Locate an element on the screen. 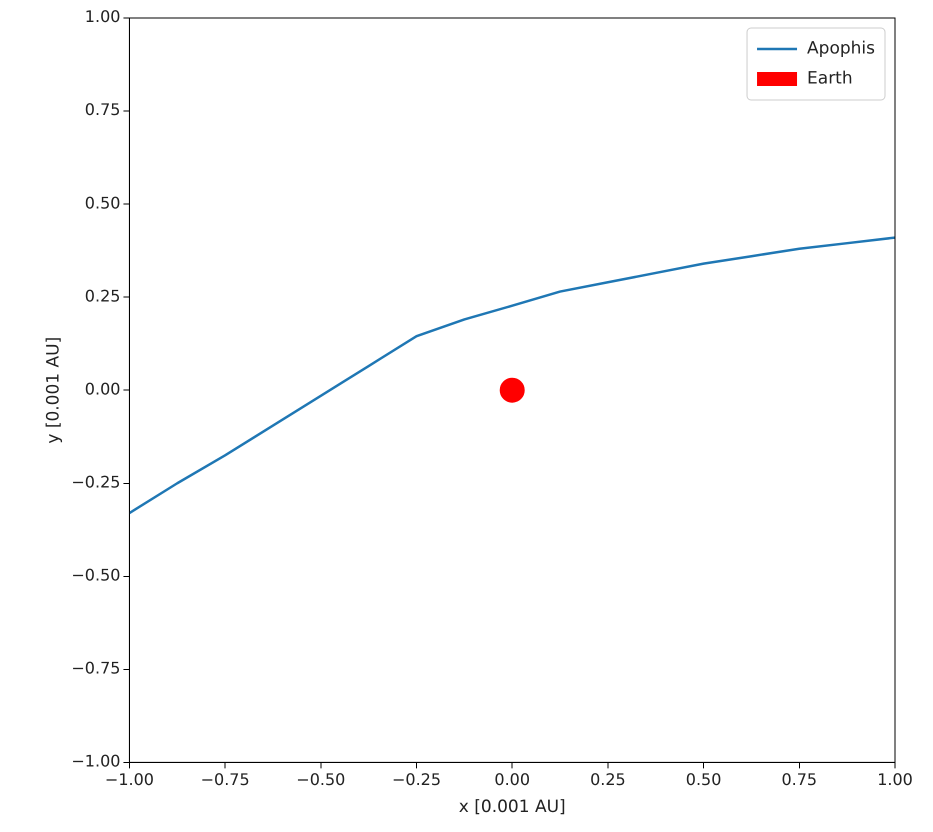  y-tick-label: −0.50 is located at coordinates (95, 574).